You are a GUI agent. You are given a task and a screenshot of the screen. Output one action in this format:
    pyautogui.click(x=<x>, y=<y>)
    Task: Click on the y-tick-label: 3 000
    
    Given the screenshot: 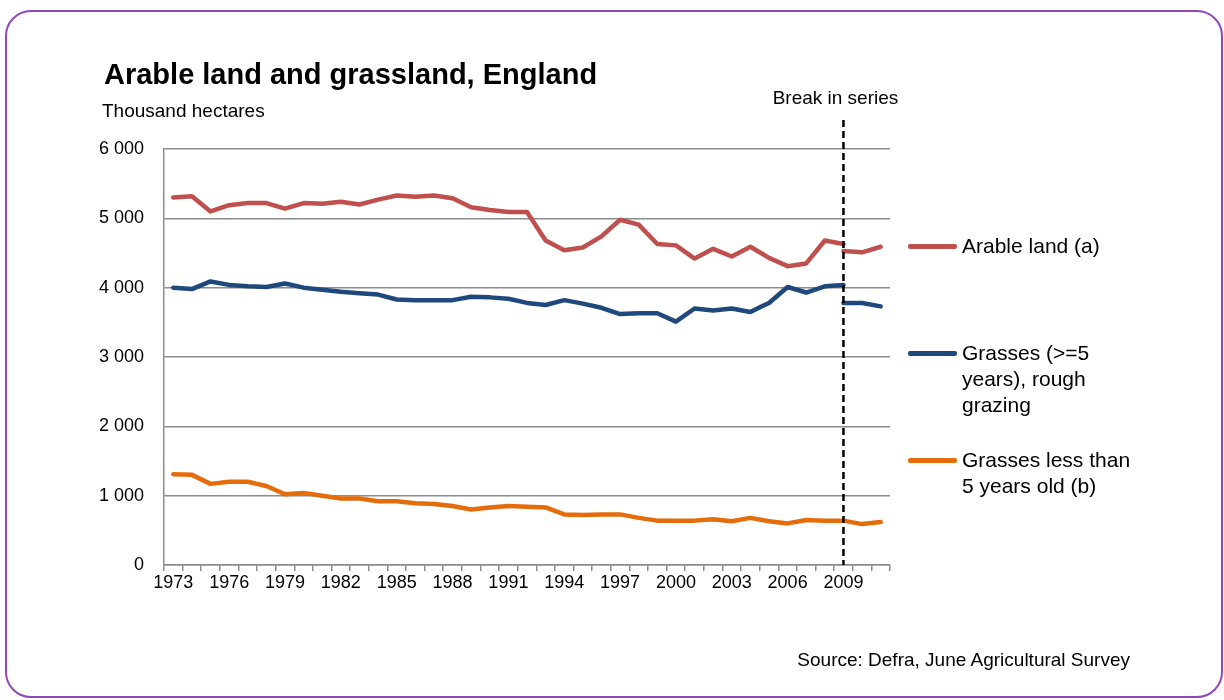 What is the action you would take?
    pyautogui.click(x=121, y=355)
    